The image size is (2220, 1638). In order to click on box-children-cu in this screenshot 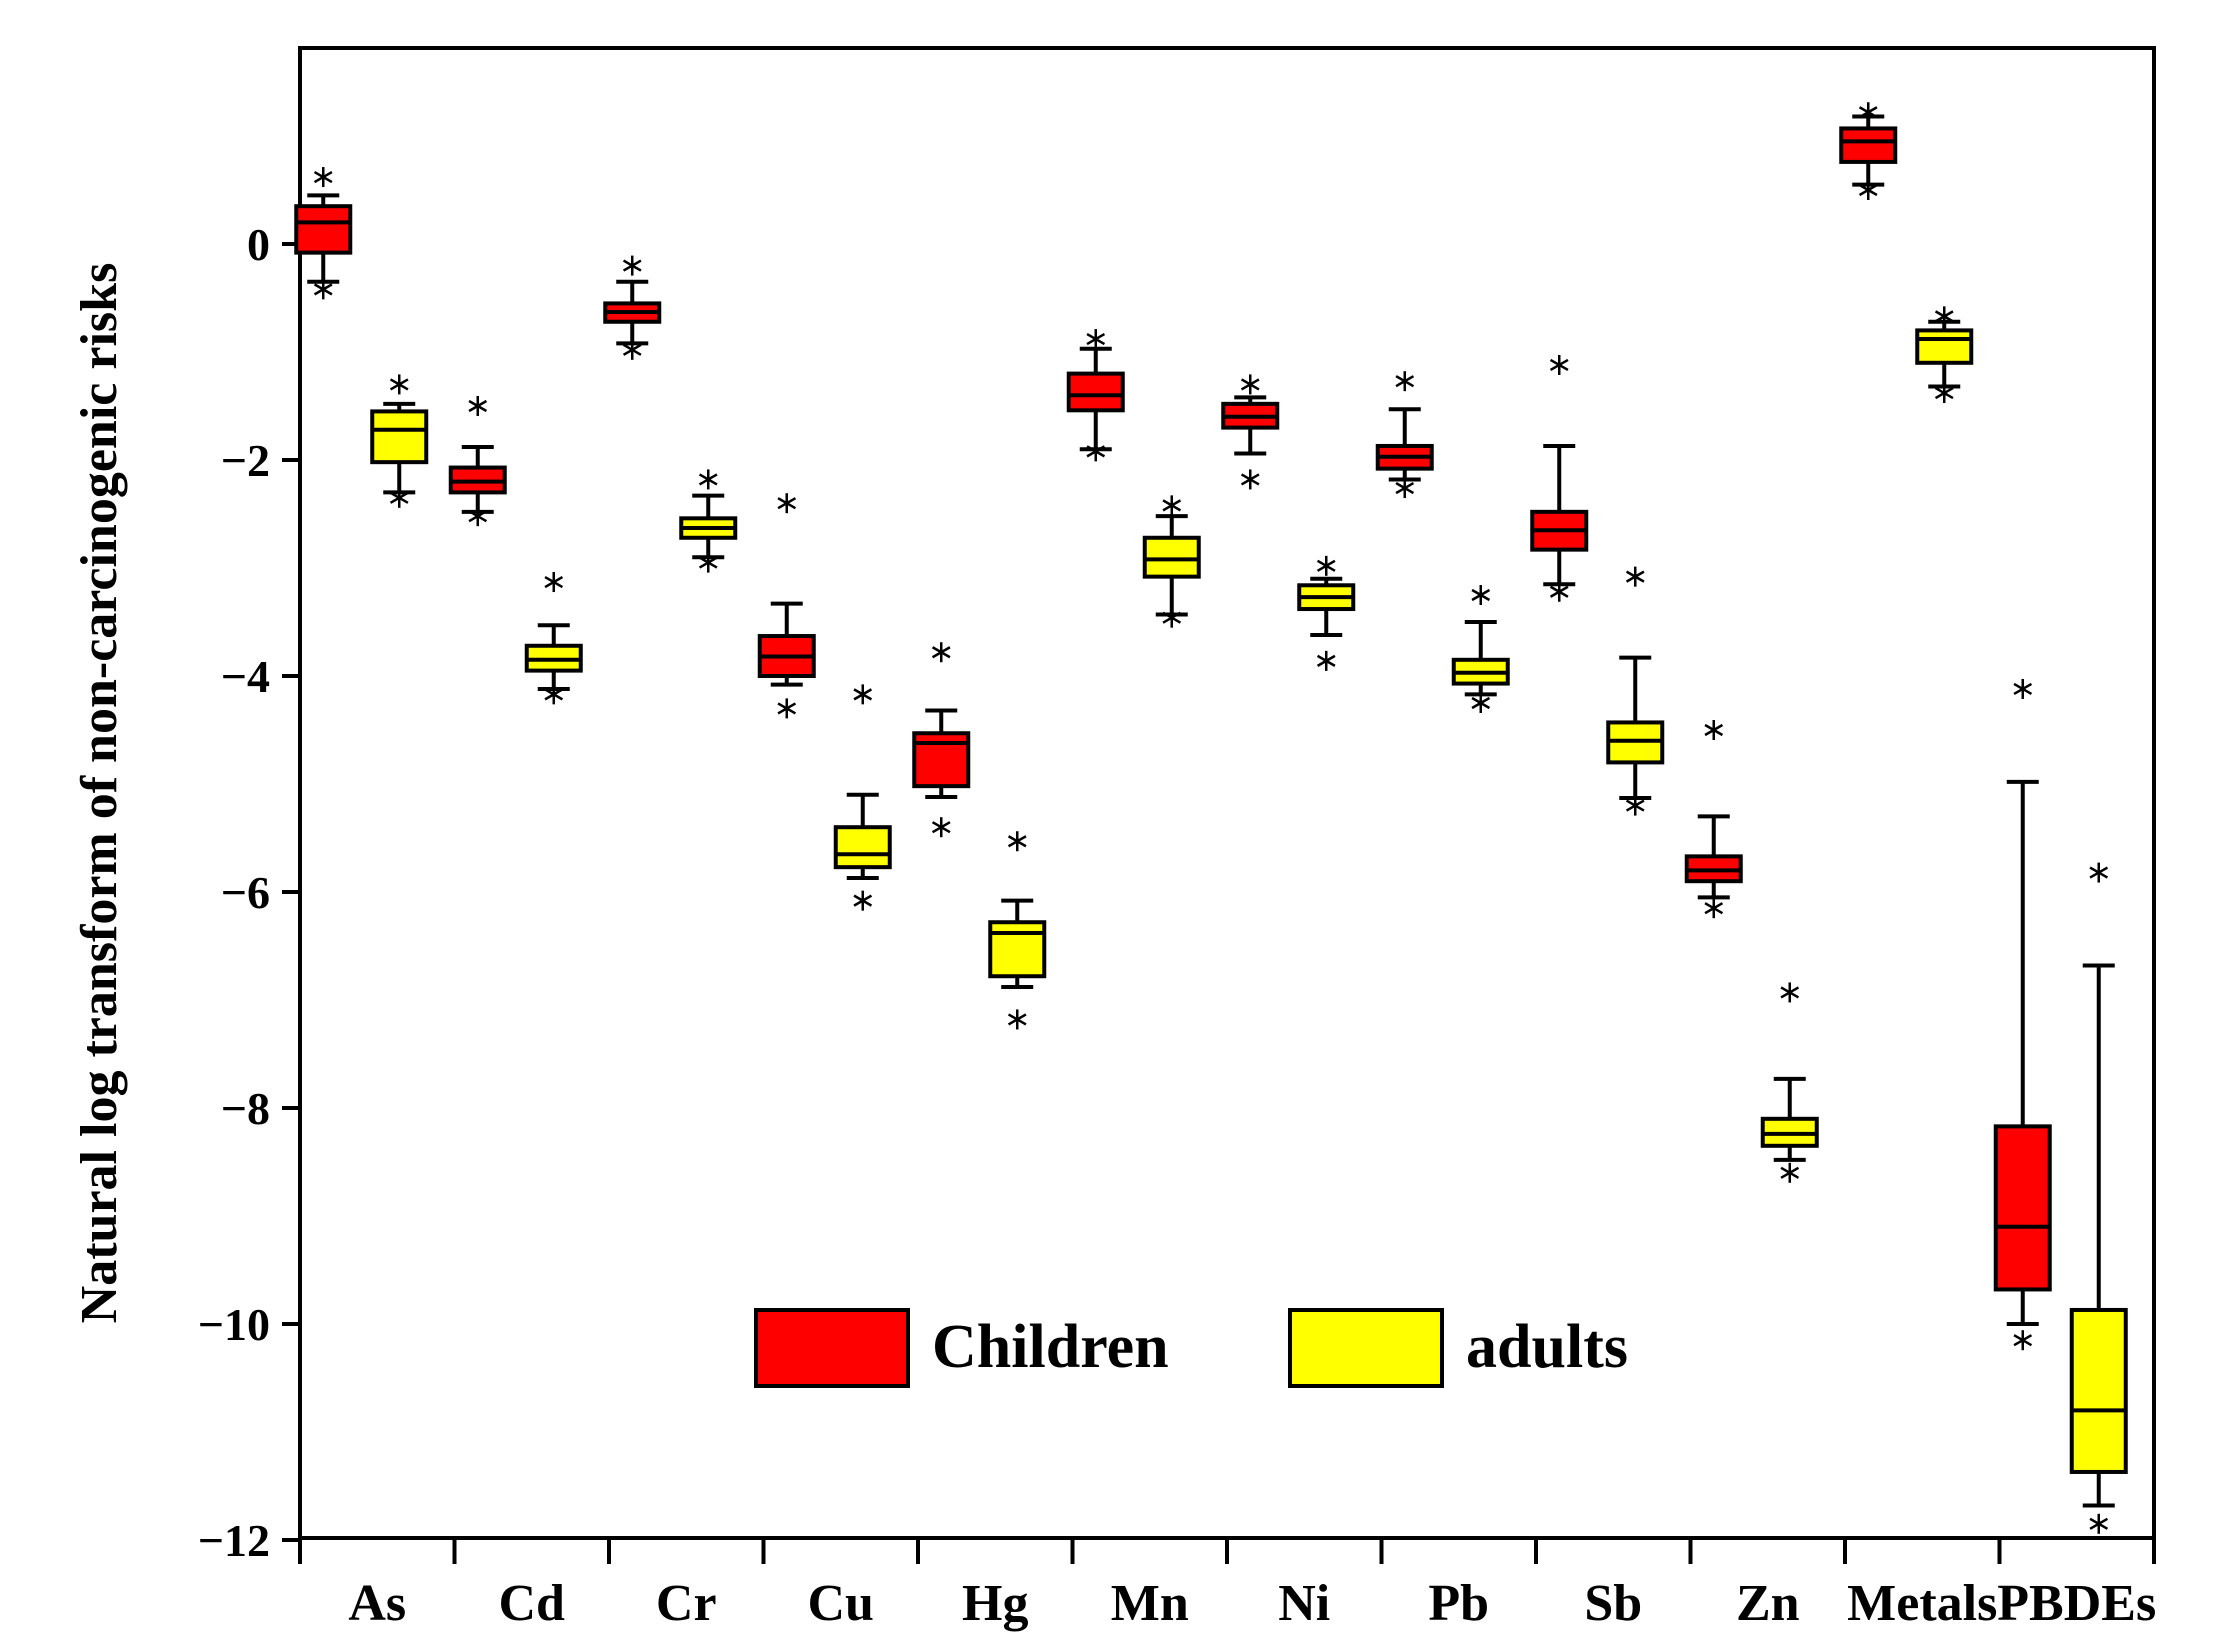, I will do `click(786, 606)`.